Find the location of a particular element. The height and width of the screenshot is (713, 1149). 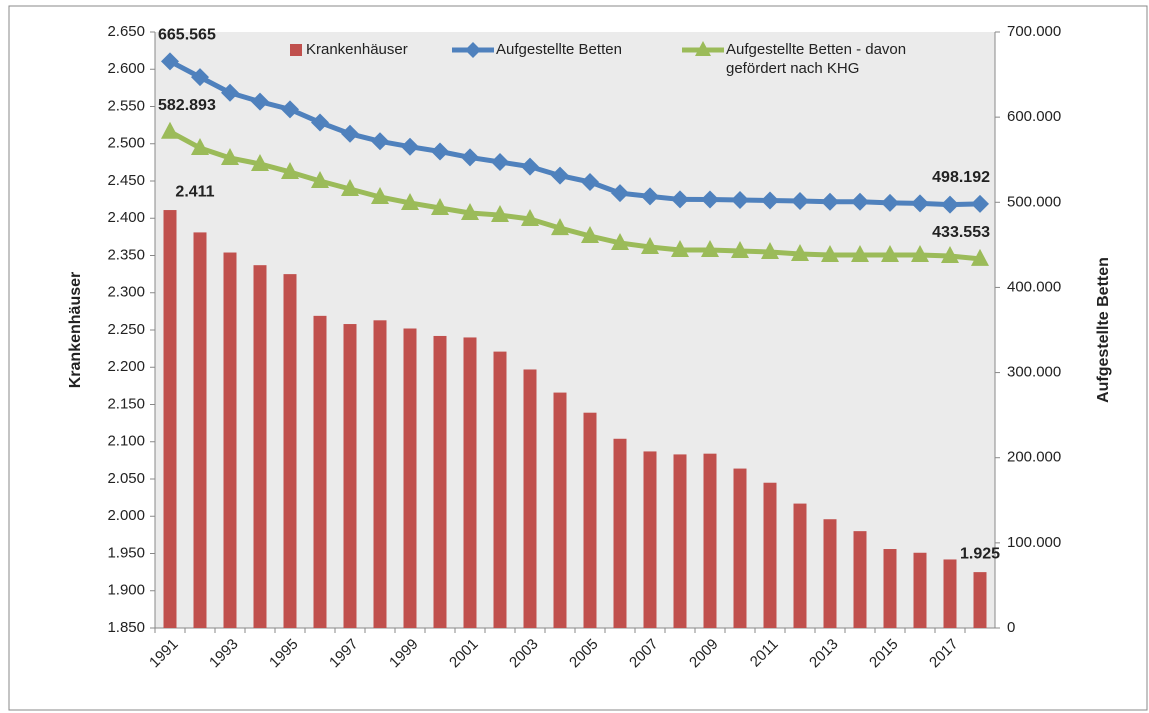

x-tick-label: 2003 is located at coordinates (524, 654).